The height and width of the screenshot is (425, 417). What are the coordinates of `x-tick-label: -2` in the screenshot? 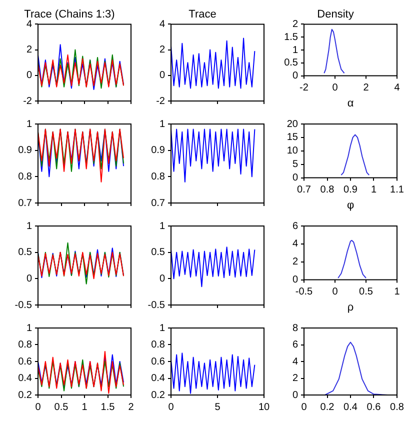 It's located at (304, 88).